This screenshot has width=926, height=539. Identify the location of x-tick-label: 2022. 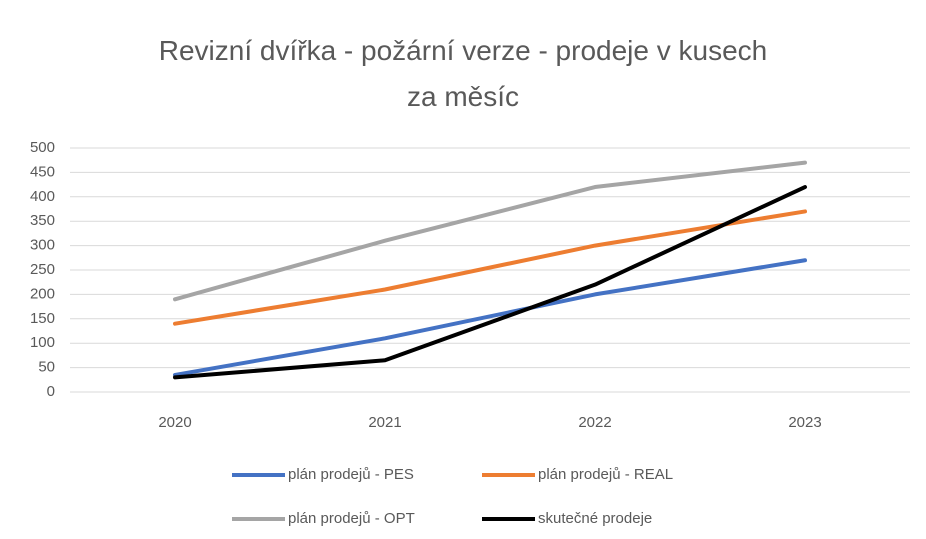
(594, 422).